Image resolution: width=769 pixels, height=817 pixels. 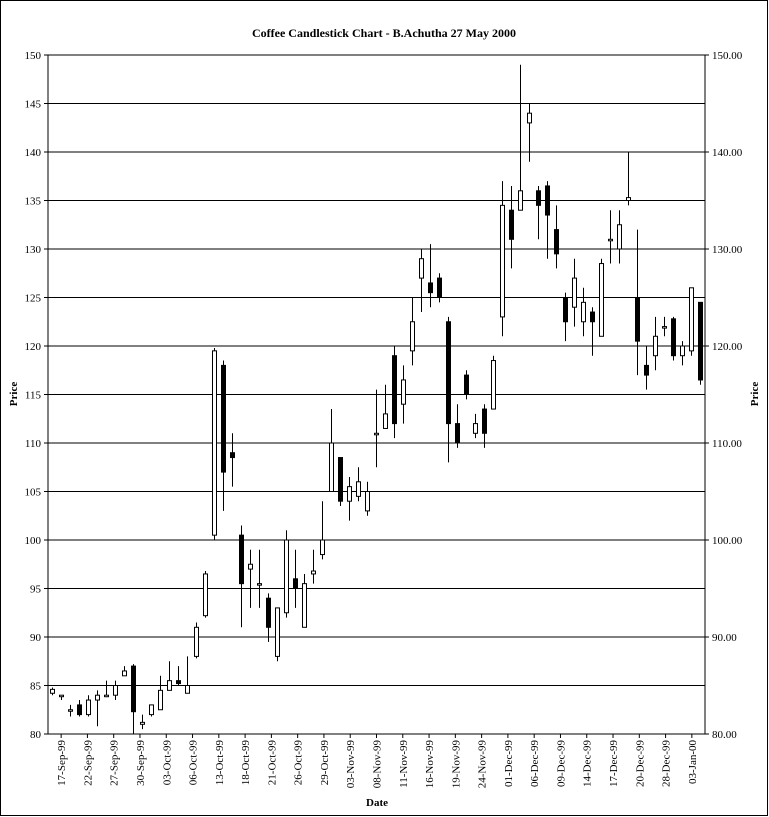 What do you see at coordinates (33, 105) in the screenshot?
I see `y-left-tick-label: 145` at bounding box center [33, 105].